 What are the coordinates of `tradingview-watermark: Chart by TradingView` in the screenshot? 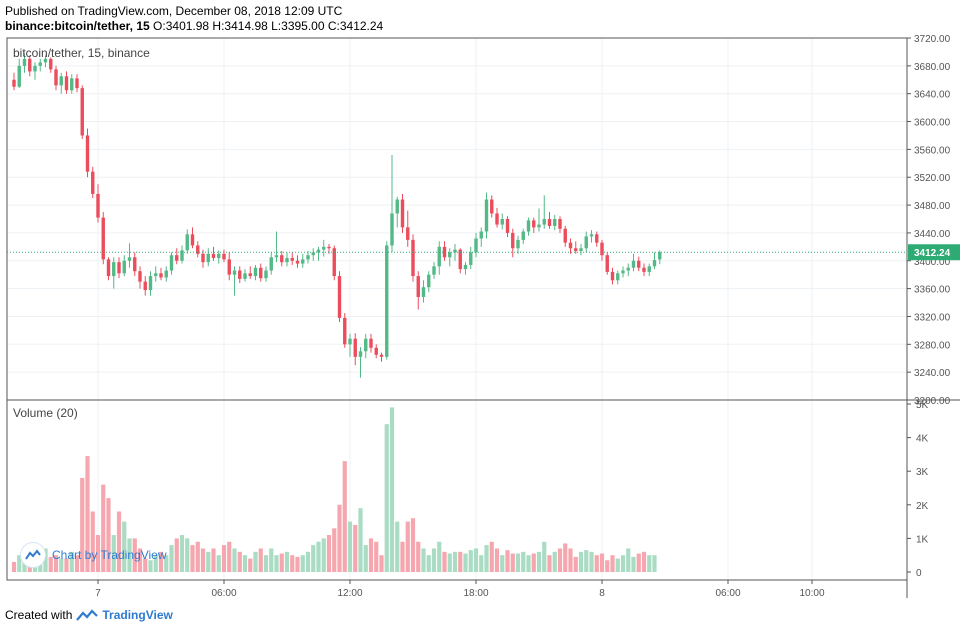 It's located at (93, 555).